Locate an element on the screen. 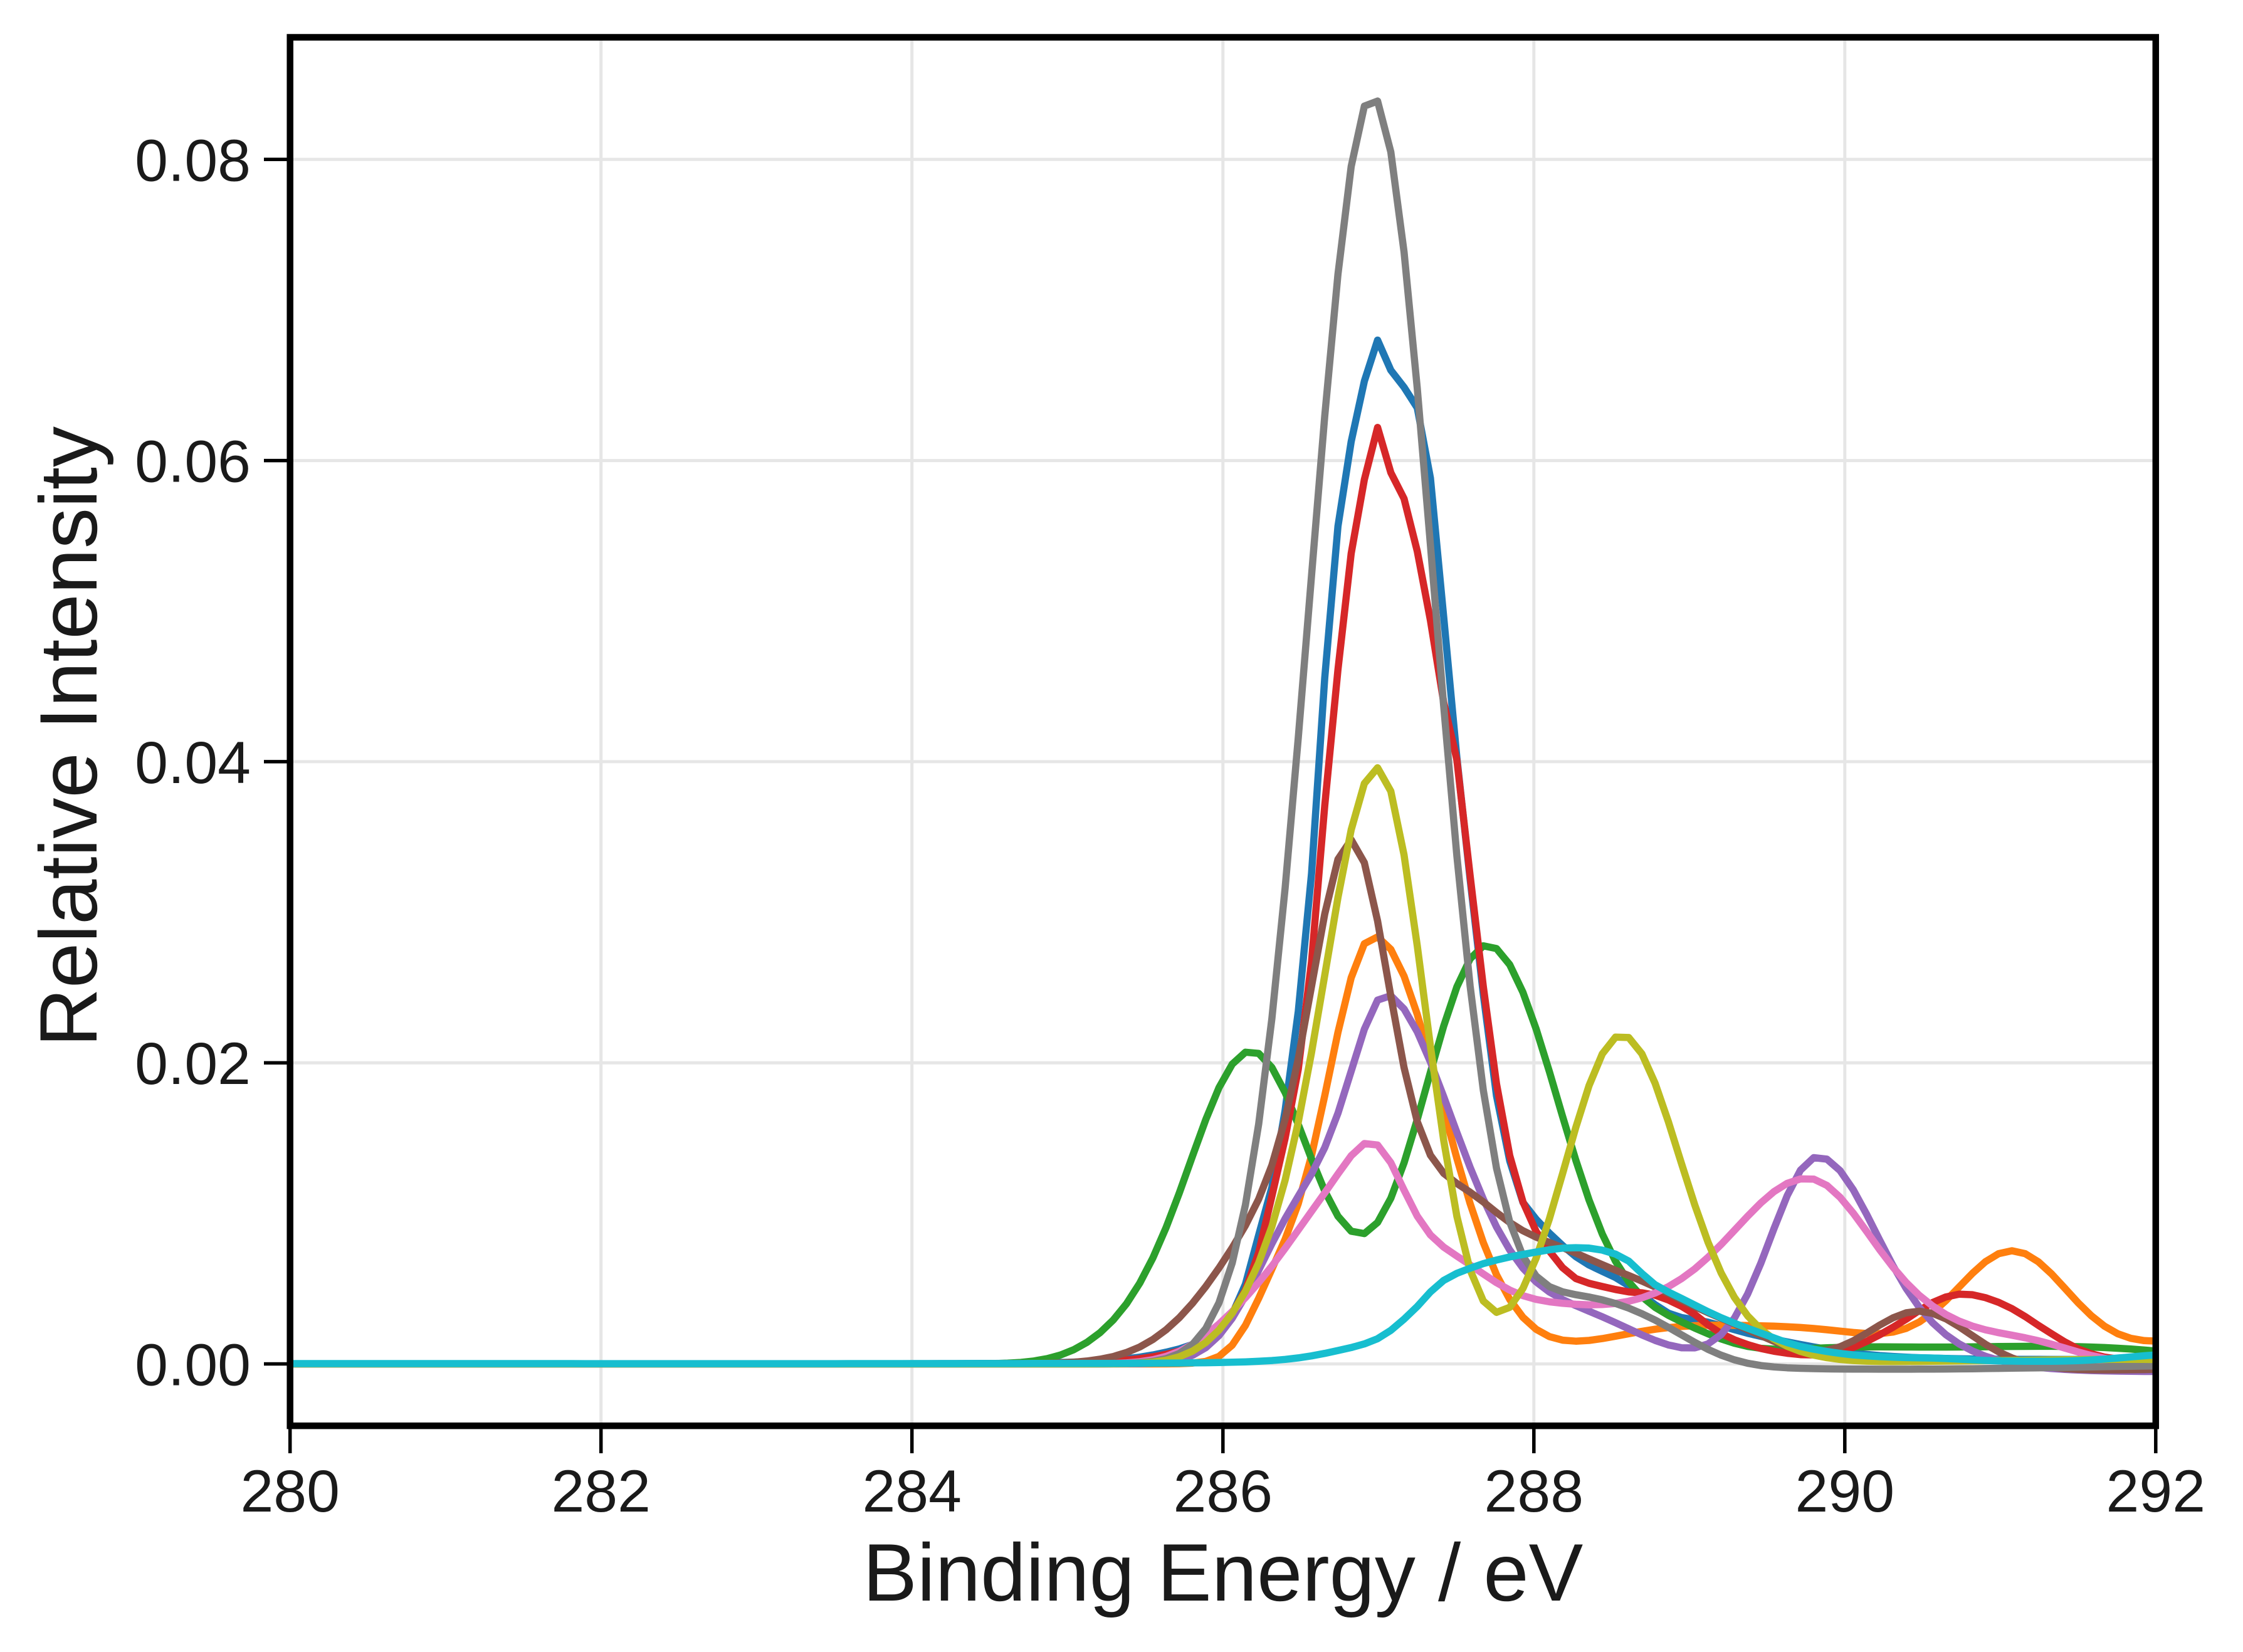 The image size is (2243, 1652). svg-text: 282 is located at coordinates (601, 1491).